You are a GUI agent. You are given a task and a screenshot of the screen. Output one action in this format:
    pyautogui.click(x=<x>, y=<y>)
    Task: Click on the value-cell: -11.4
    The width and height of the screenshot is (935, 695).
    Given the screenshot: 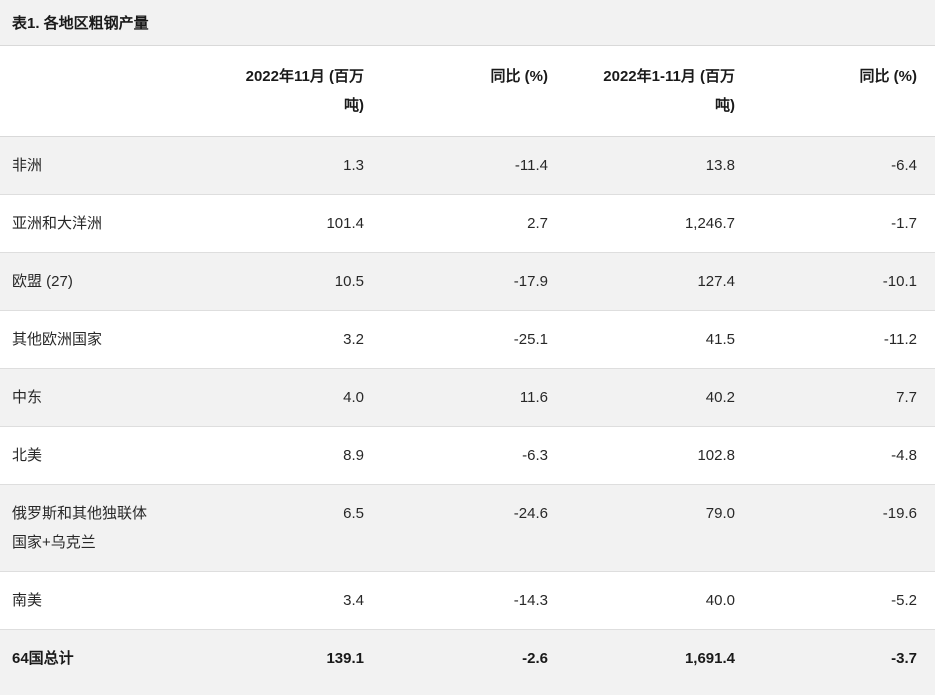 What is the action you would take?
    pyautogui.click(x=531, y=165)
    